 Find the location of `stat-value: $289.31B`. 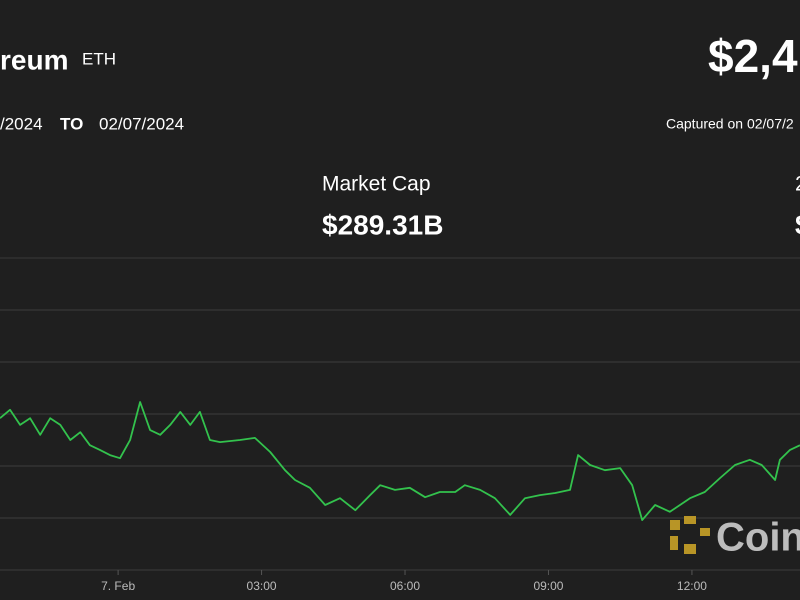

stat-value: $289.31B is located at coordinates (382, 224).